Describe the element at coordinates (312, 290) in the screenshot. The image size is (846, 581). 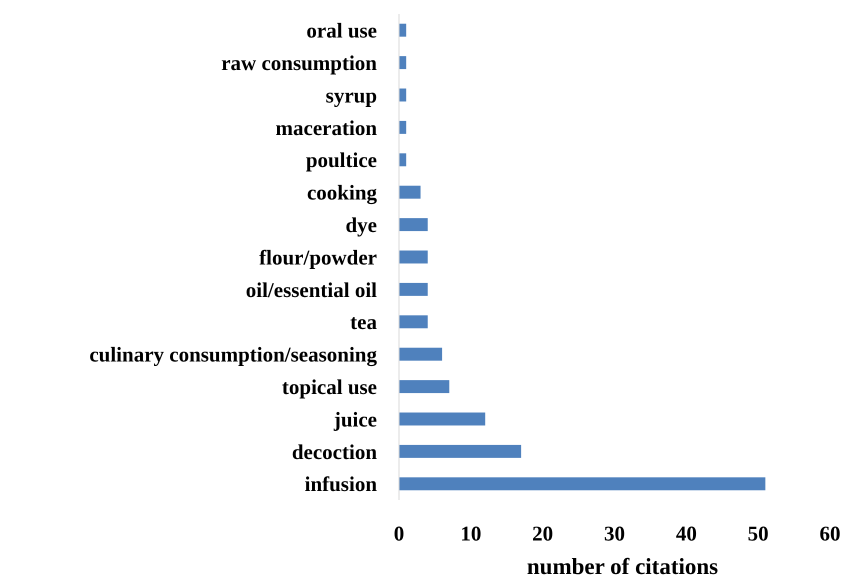
I see `y-tick-label: oil/essential oil` at that location.